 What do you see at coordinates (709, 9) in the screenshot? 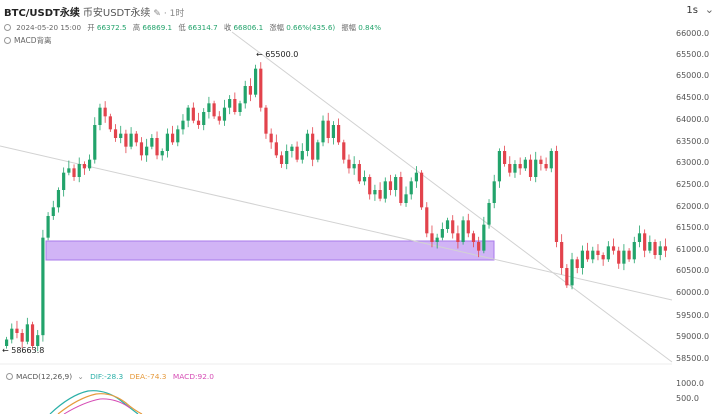
I see `chevron-down-icon: ⌄` at bounding box center [709, 9].